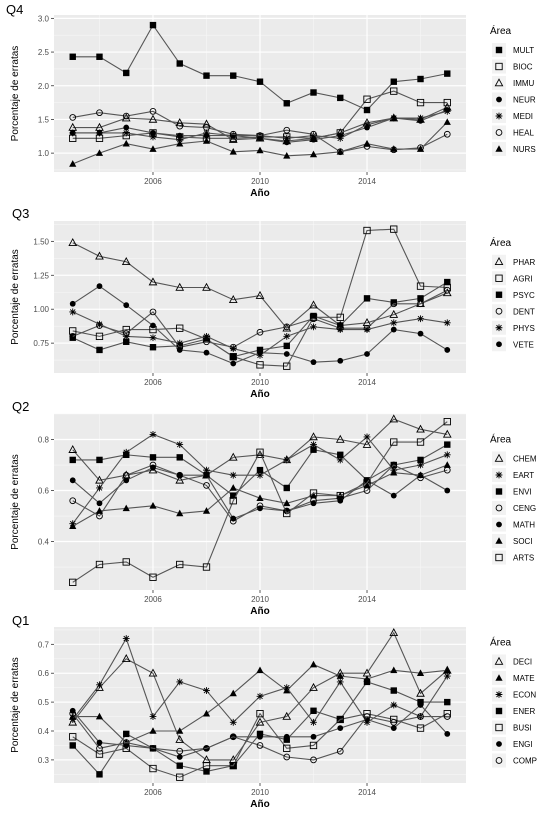 The height and width of the screenshot is (818, 548). What do you see at coordinates (260, 495) in the screenshot?
I see `series-soci` at bounding box center [260, 495].